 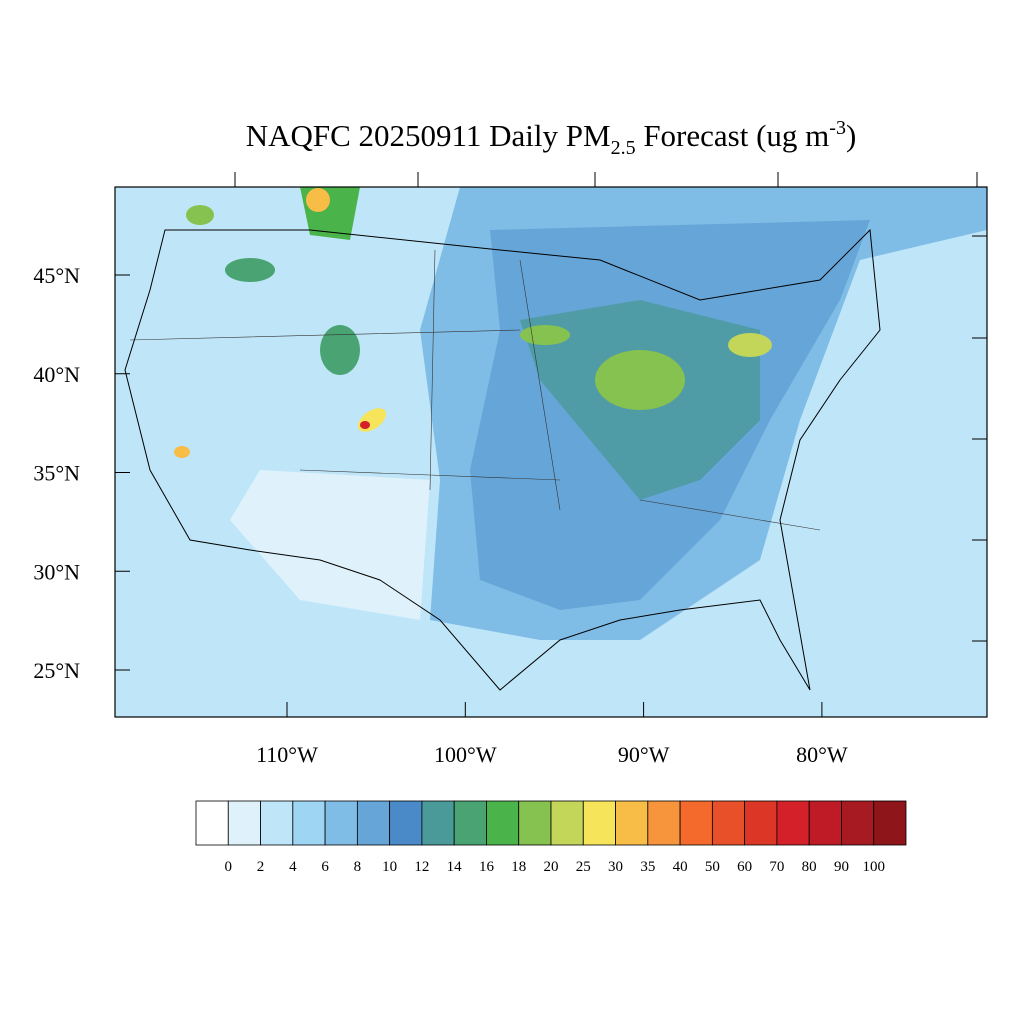 What do you see at coordinates (56, 275) in the screenshot?
I see `lat-label: 45°N` at bounding box center [56, 275].